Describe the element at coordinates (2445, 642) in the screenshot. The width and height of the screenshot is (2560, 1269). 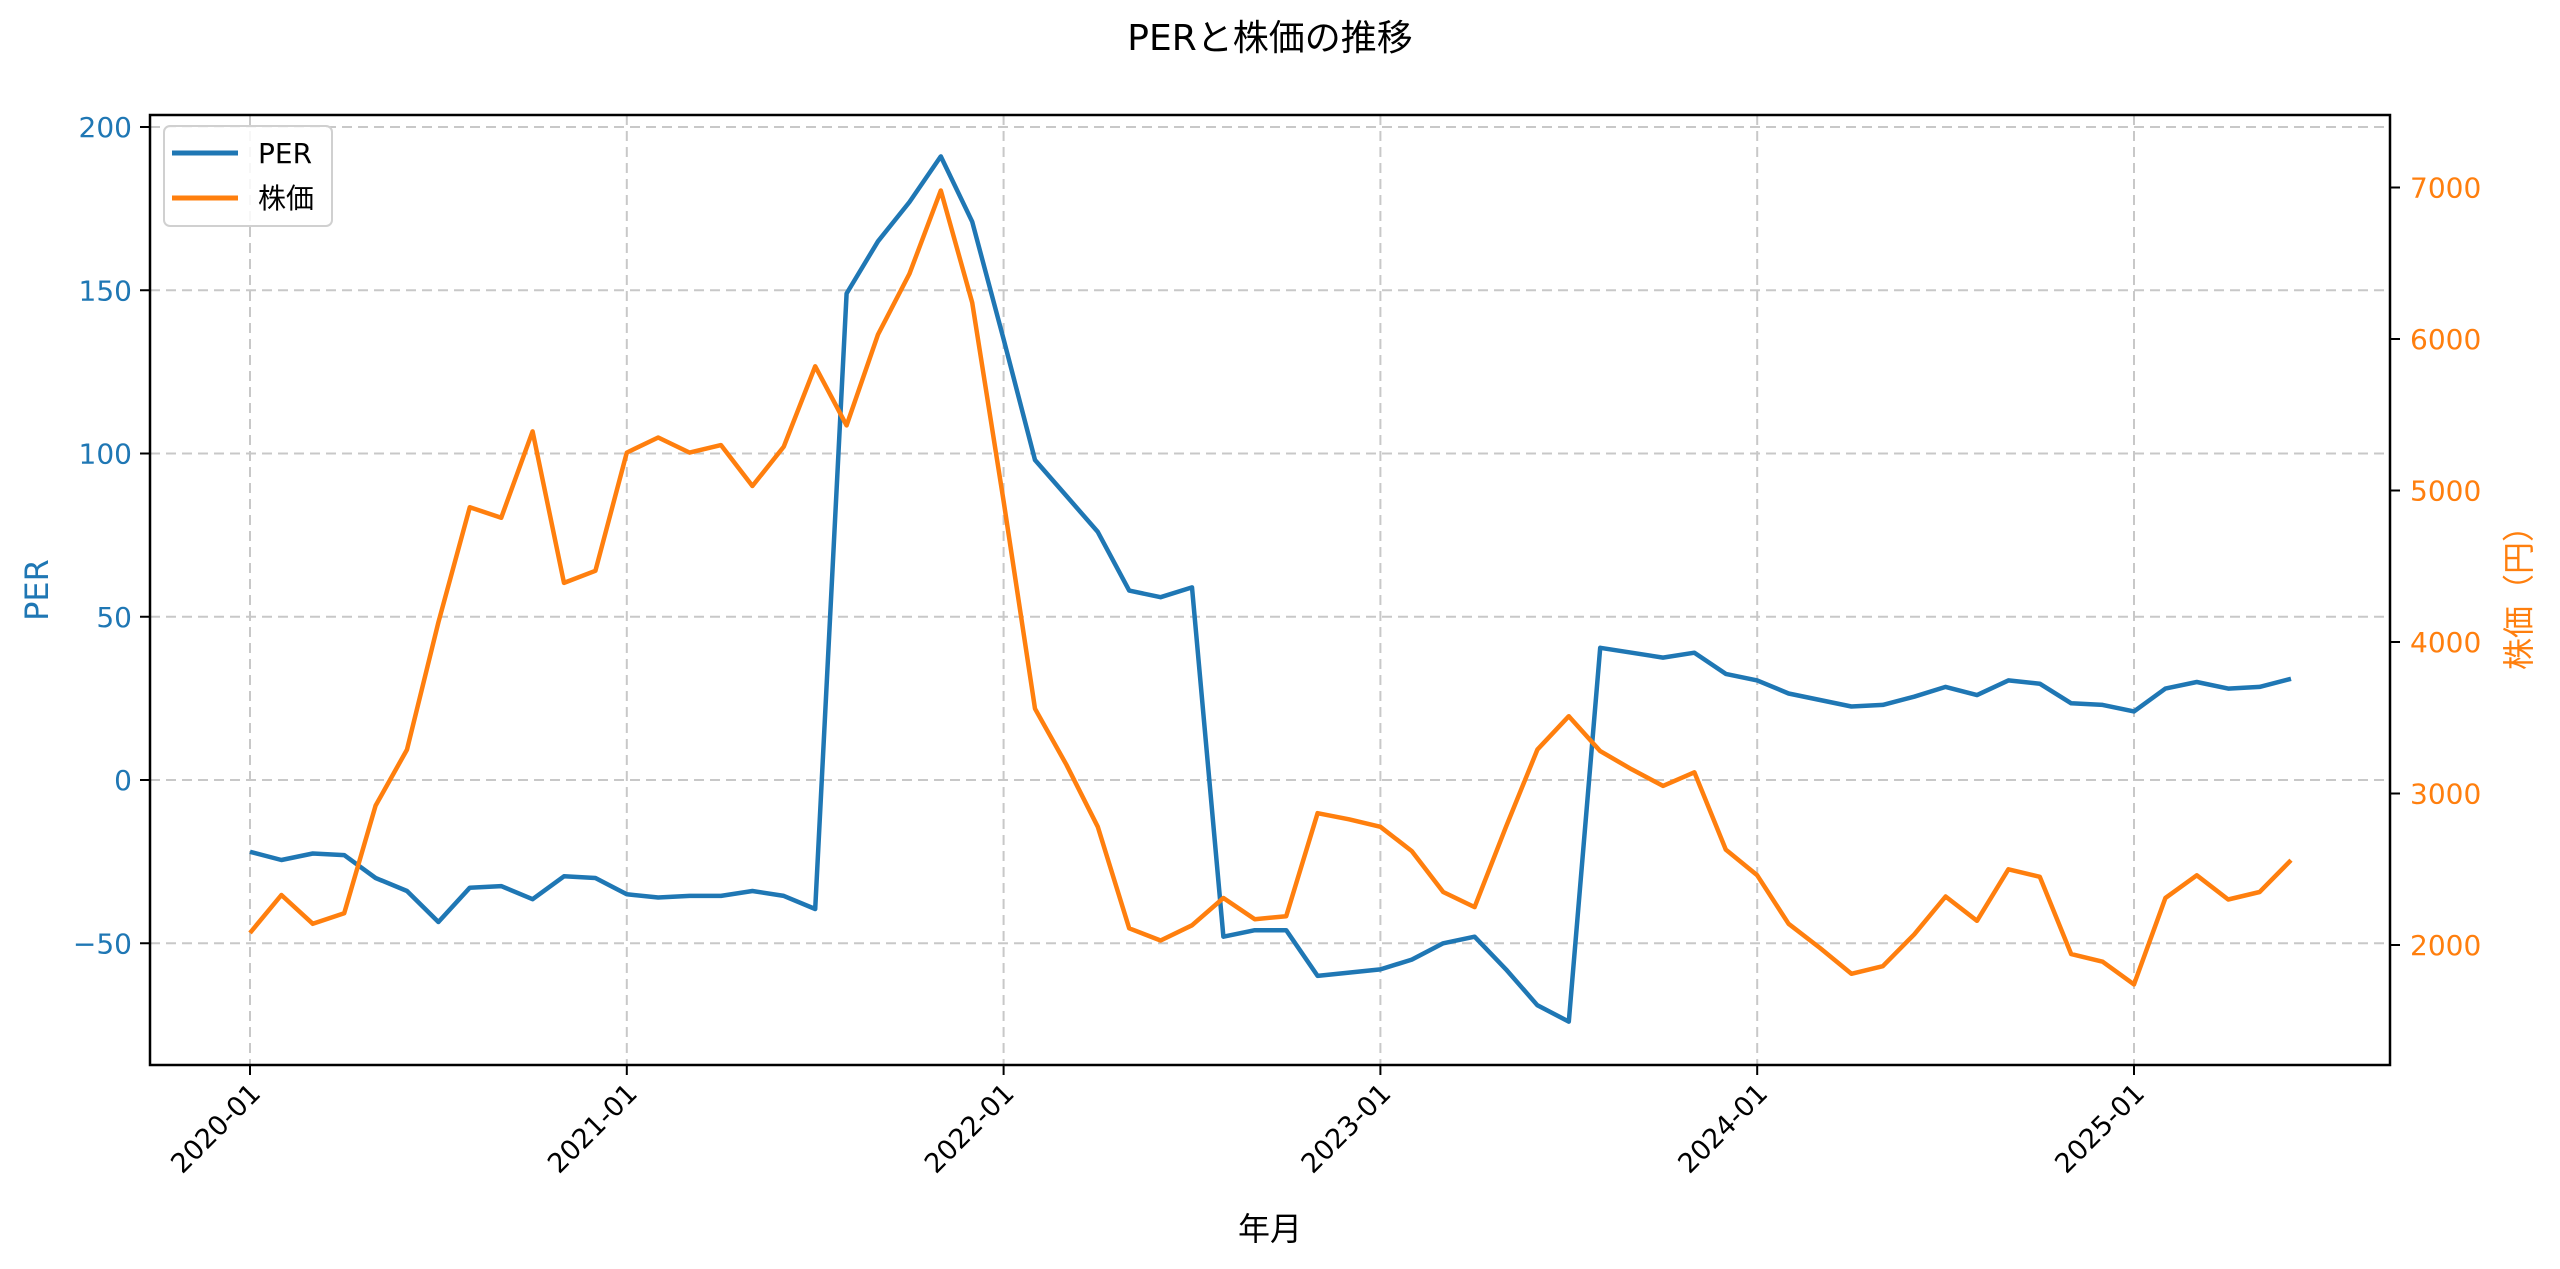
I see `y-right-tick-label: 4000` at that location.